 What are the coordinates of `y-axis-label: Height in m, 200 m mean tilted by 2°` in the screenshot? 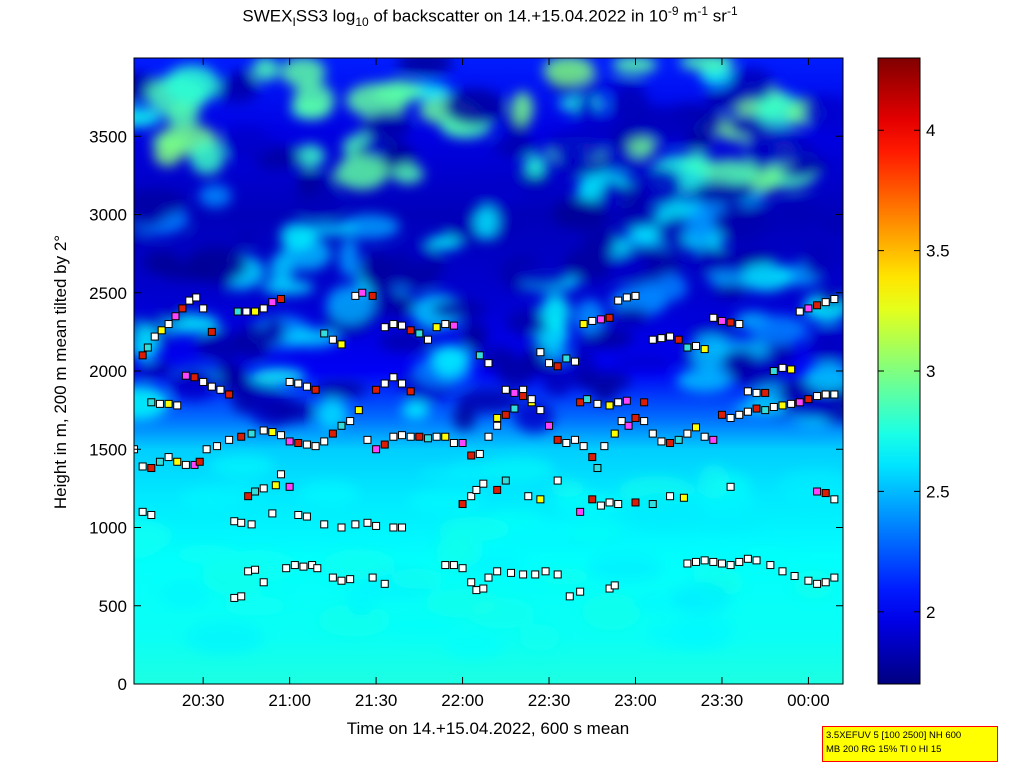 It's located at (60, 372).